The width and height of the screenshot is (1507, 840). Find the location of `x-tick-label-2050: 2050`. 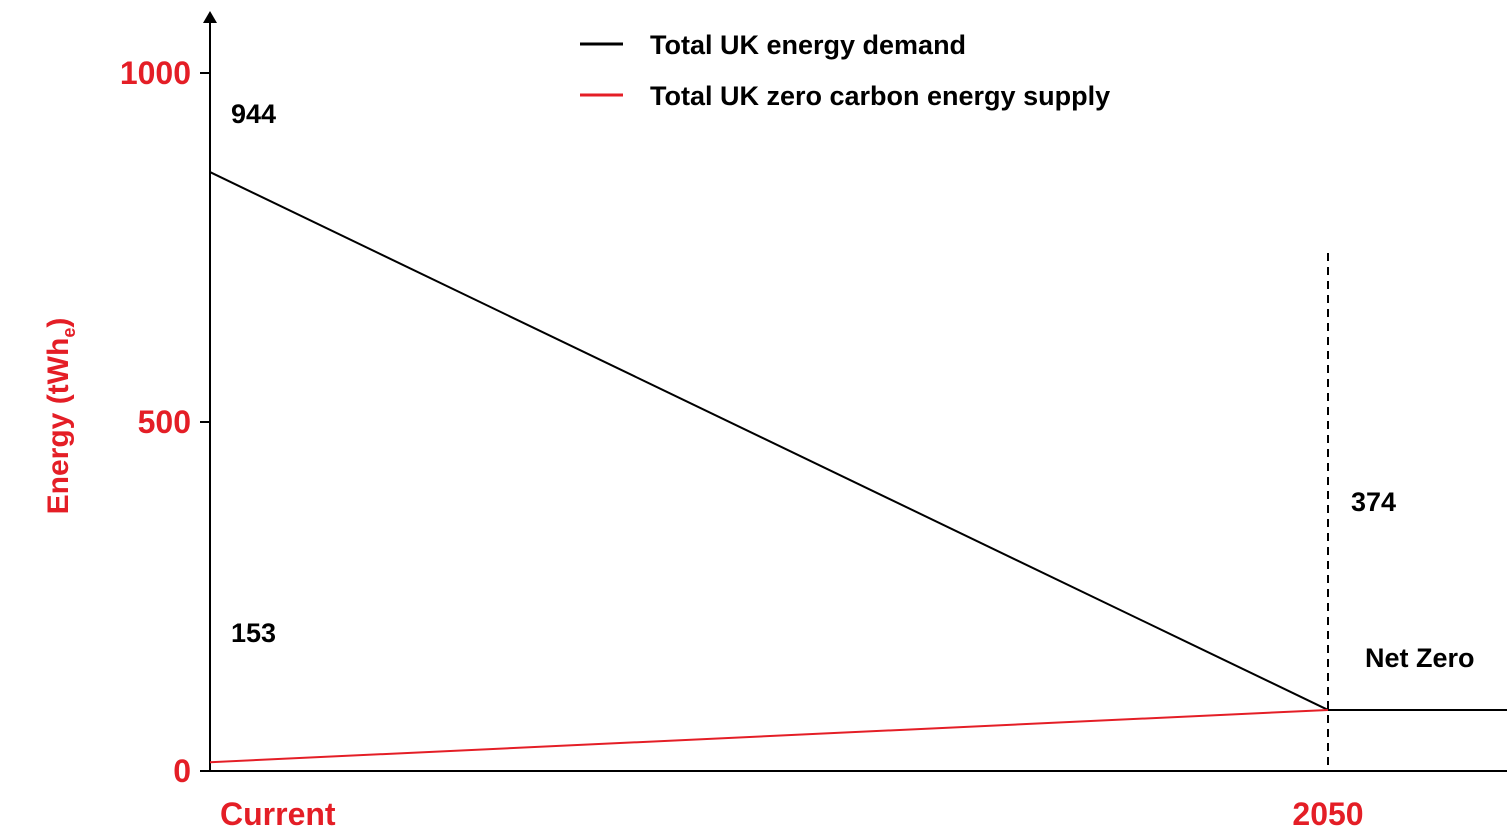

x-tick-label-2050: 2050 is located at coordinates (1327, 814).